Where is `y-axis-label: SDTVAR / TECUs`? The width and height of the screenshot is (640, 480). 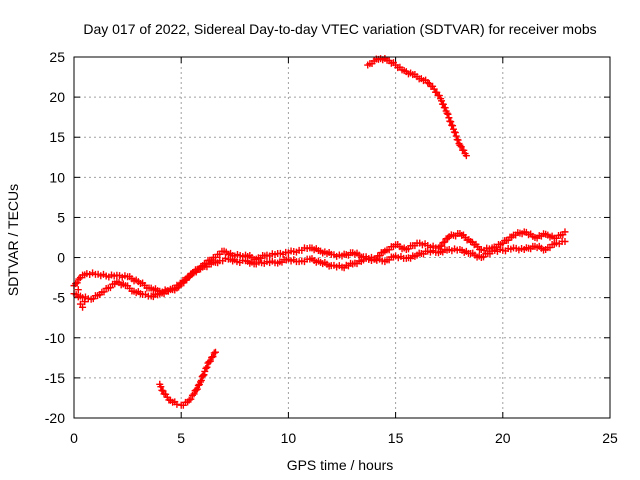
y-axis-label: SDTVAR / TECUs is located at coordinates (13, 240).